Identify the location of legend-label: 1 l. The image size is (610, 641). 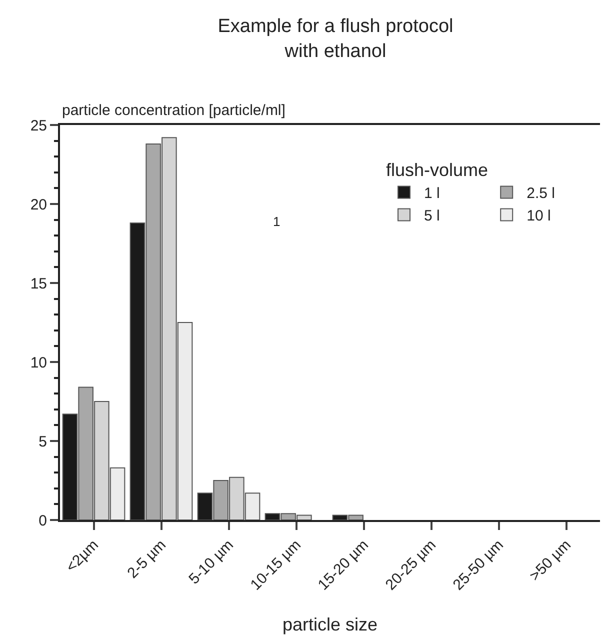
(432, 193).